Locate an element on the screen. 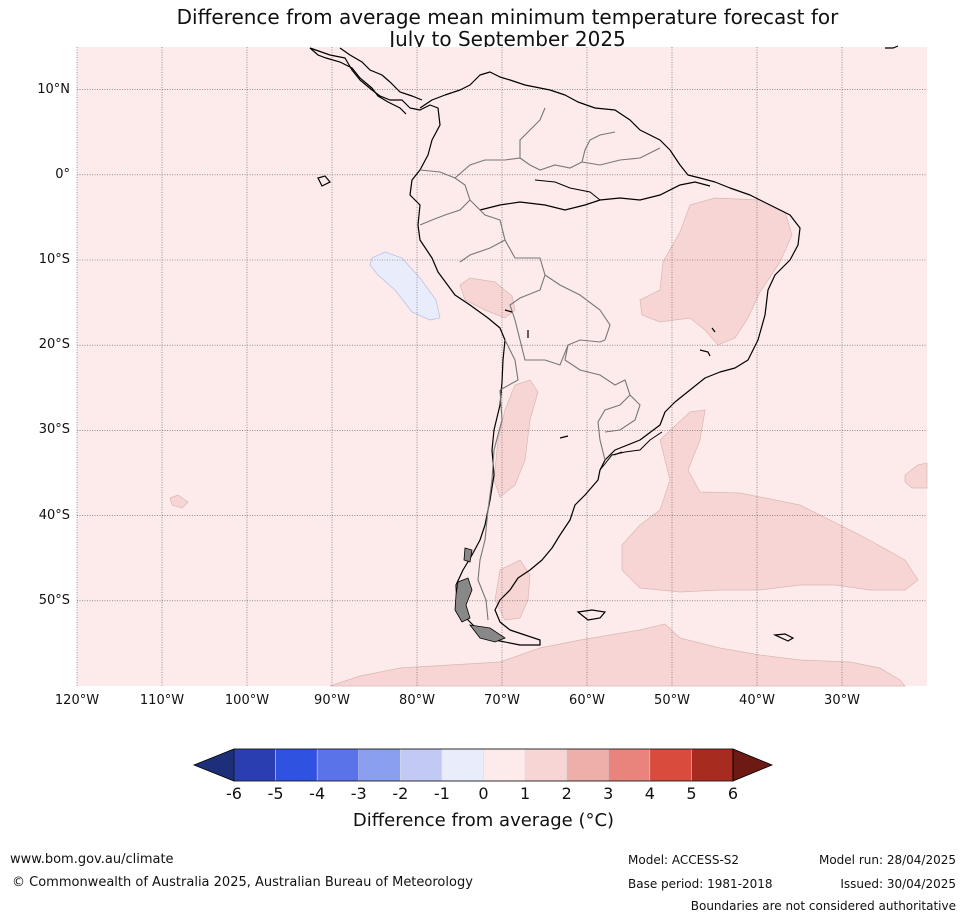 Image resolution: width=965 pixels, height=919 pixels. colorbar-under-arrow is located at coordinates (213, 765).